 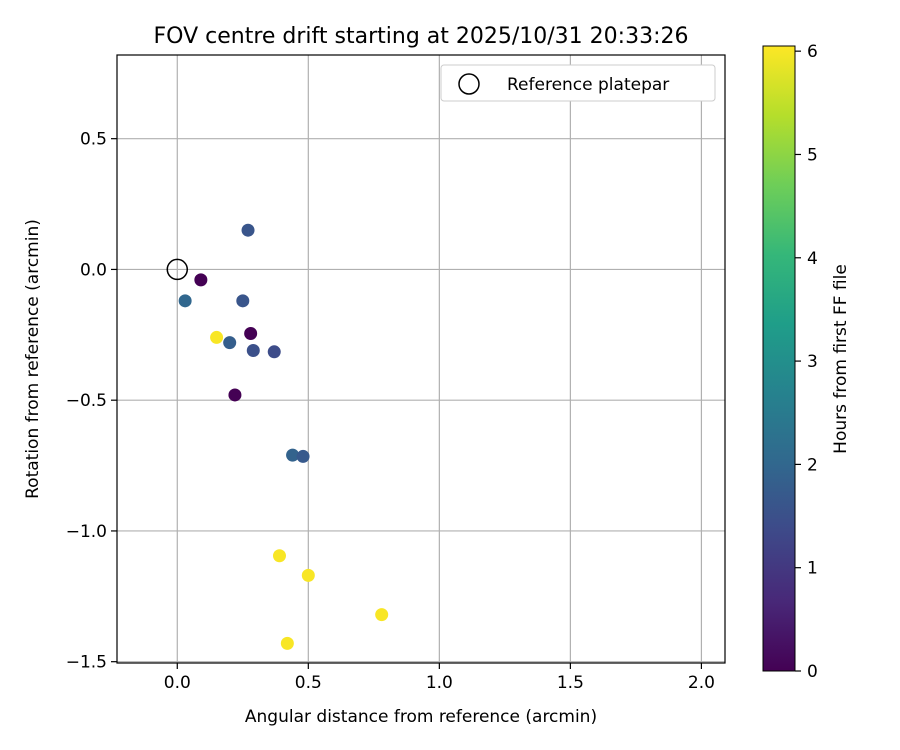 I want to click on data-points, so click(x=277, y=436).